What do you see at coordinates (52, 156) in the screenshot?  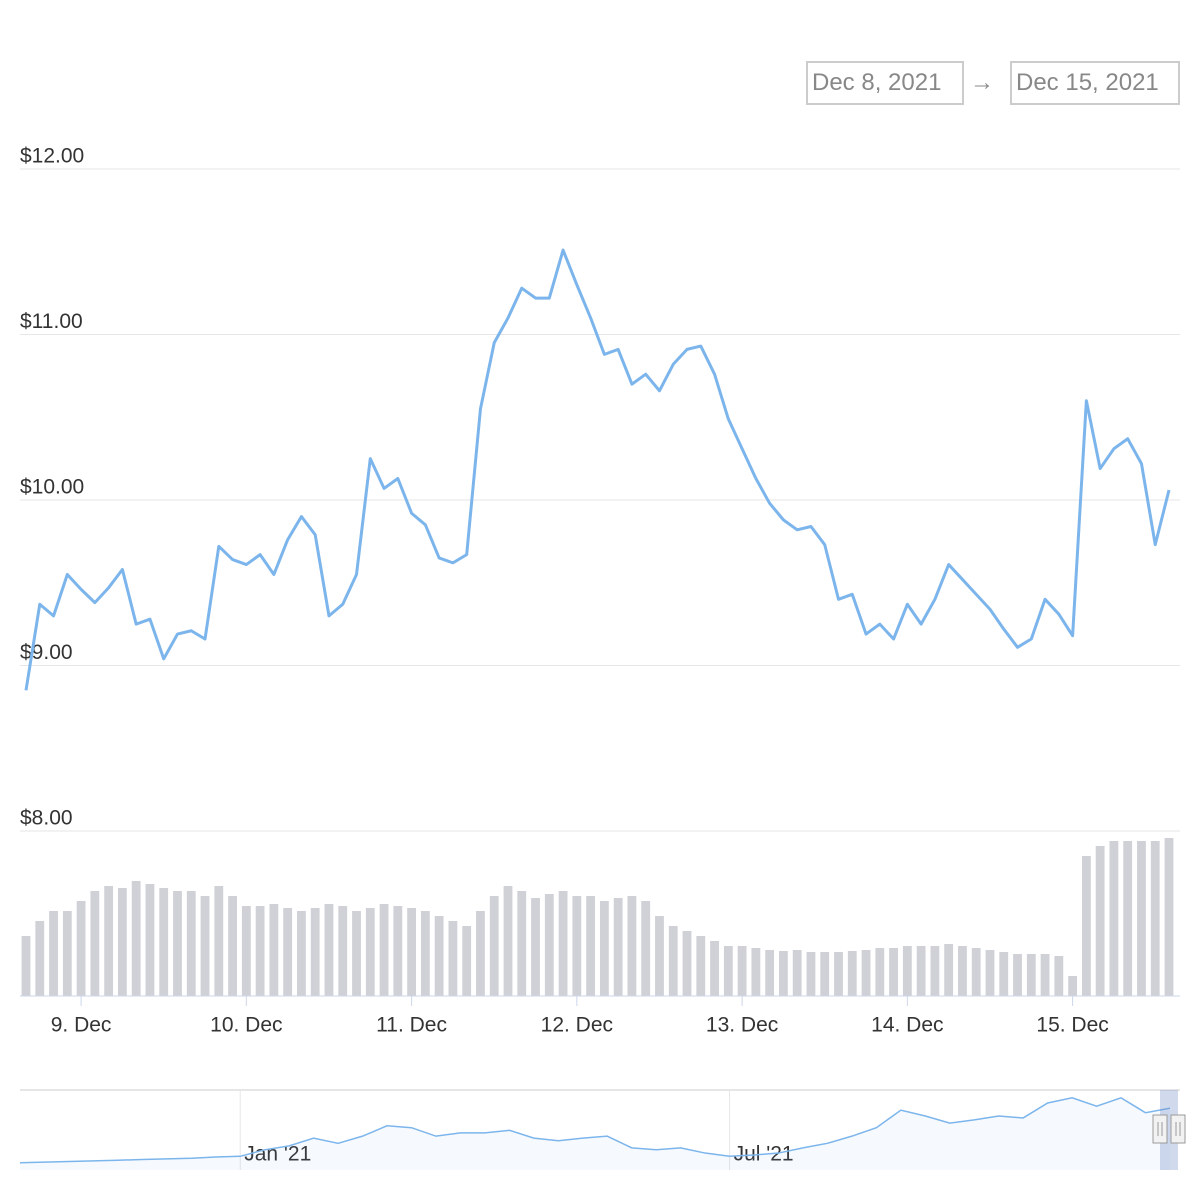 I see `y-tick-label: $12.00` at bounding box center [52, 156].